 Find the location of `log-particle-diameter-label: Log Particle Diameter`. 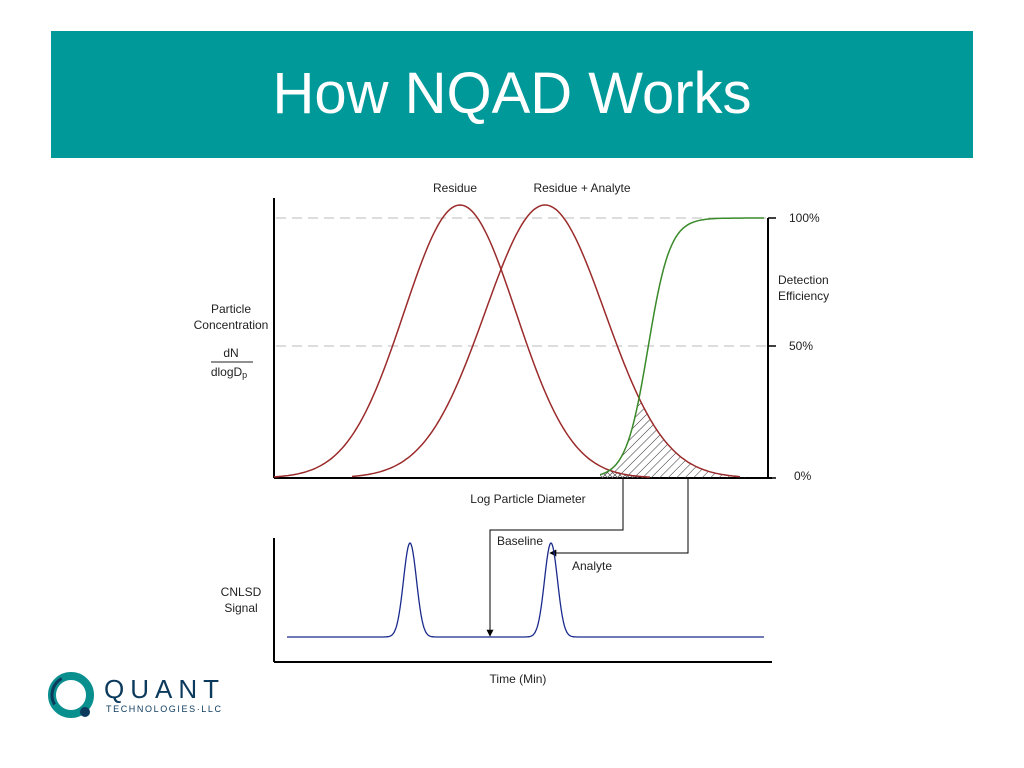

log-particle-diameter-label: Log Particle Diameter is located at coordinates (527, 499).